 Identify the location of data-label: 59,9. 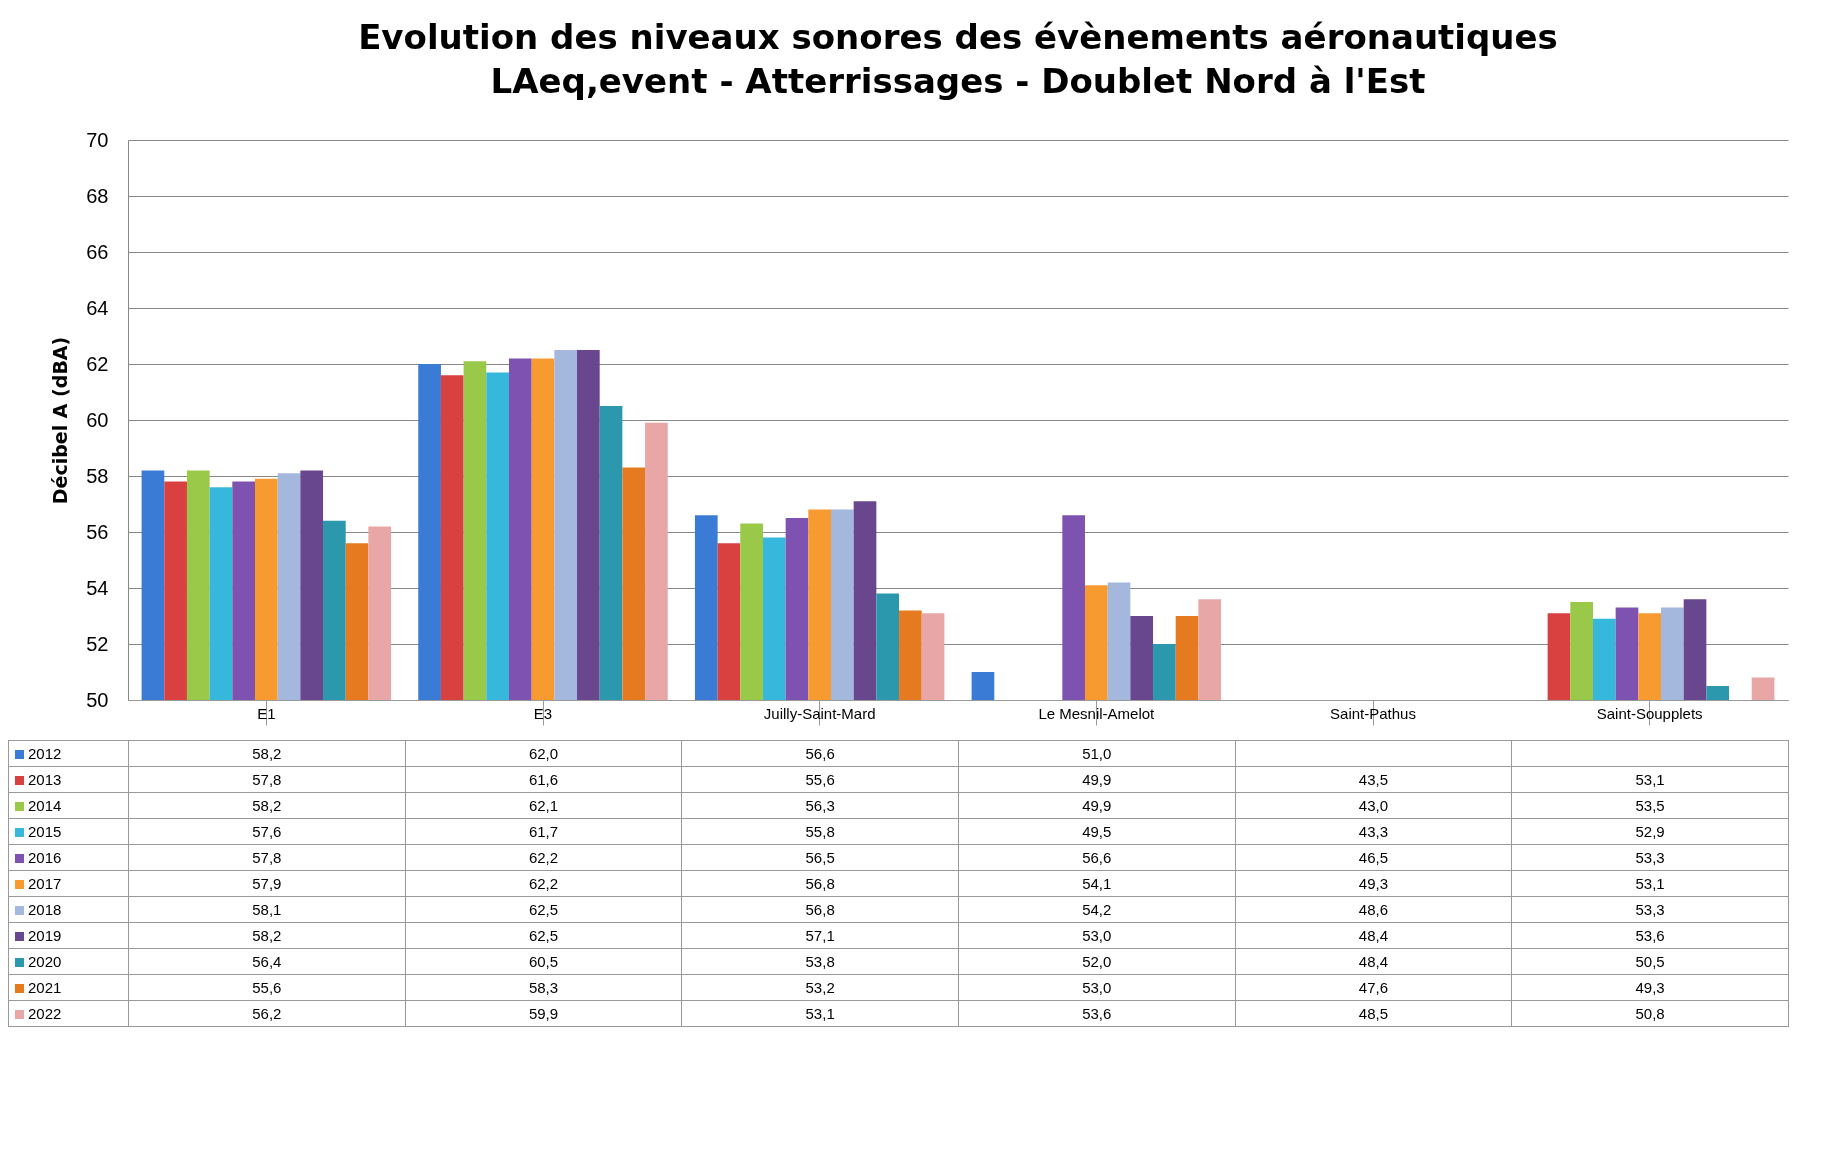
(543, 1013).